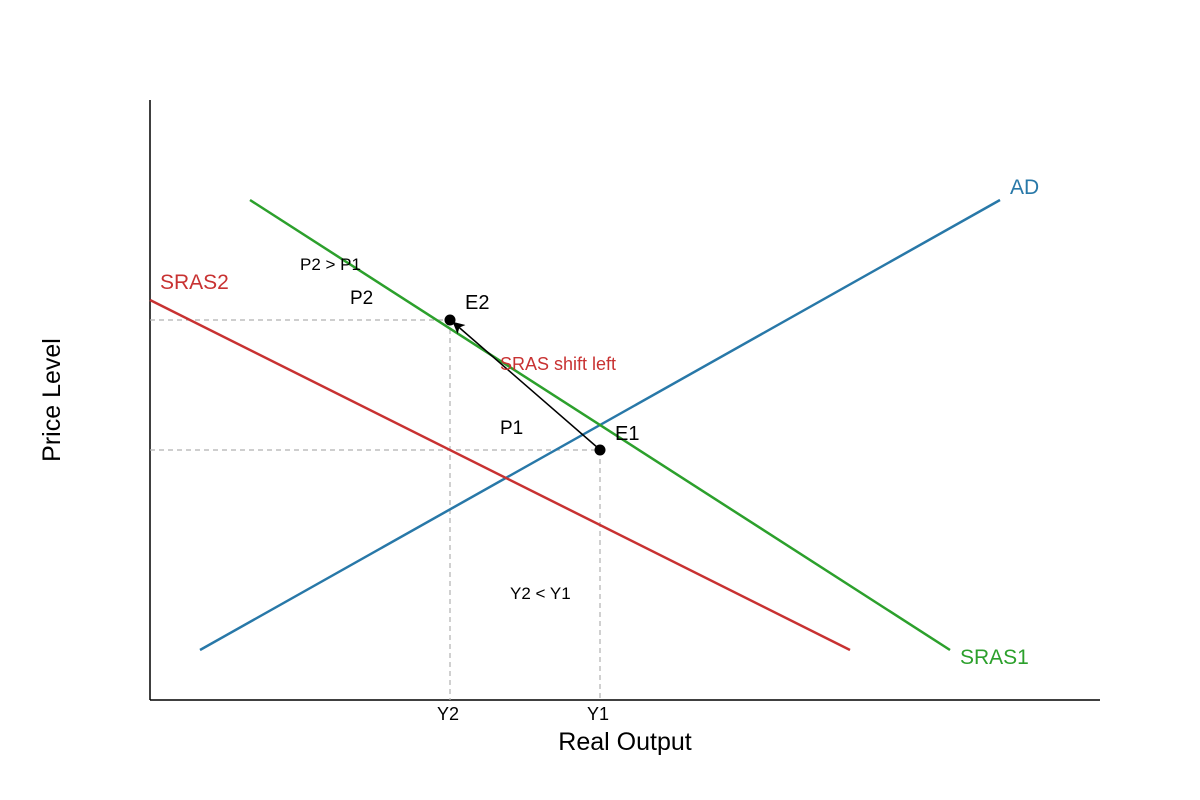  Describe the element at coordinates (558, 364) in the screenshot. I see `shift-note: SRAS shift left` at that location.